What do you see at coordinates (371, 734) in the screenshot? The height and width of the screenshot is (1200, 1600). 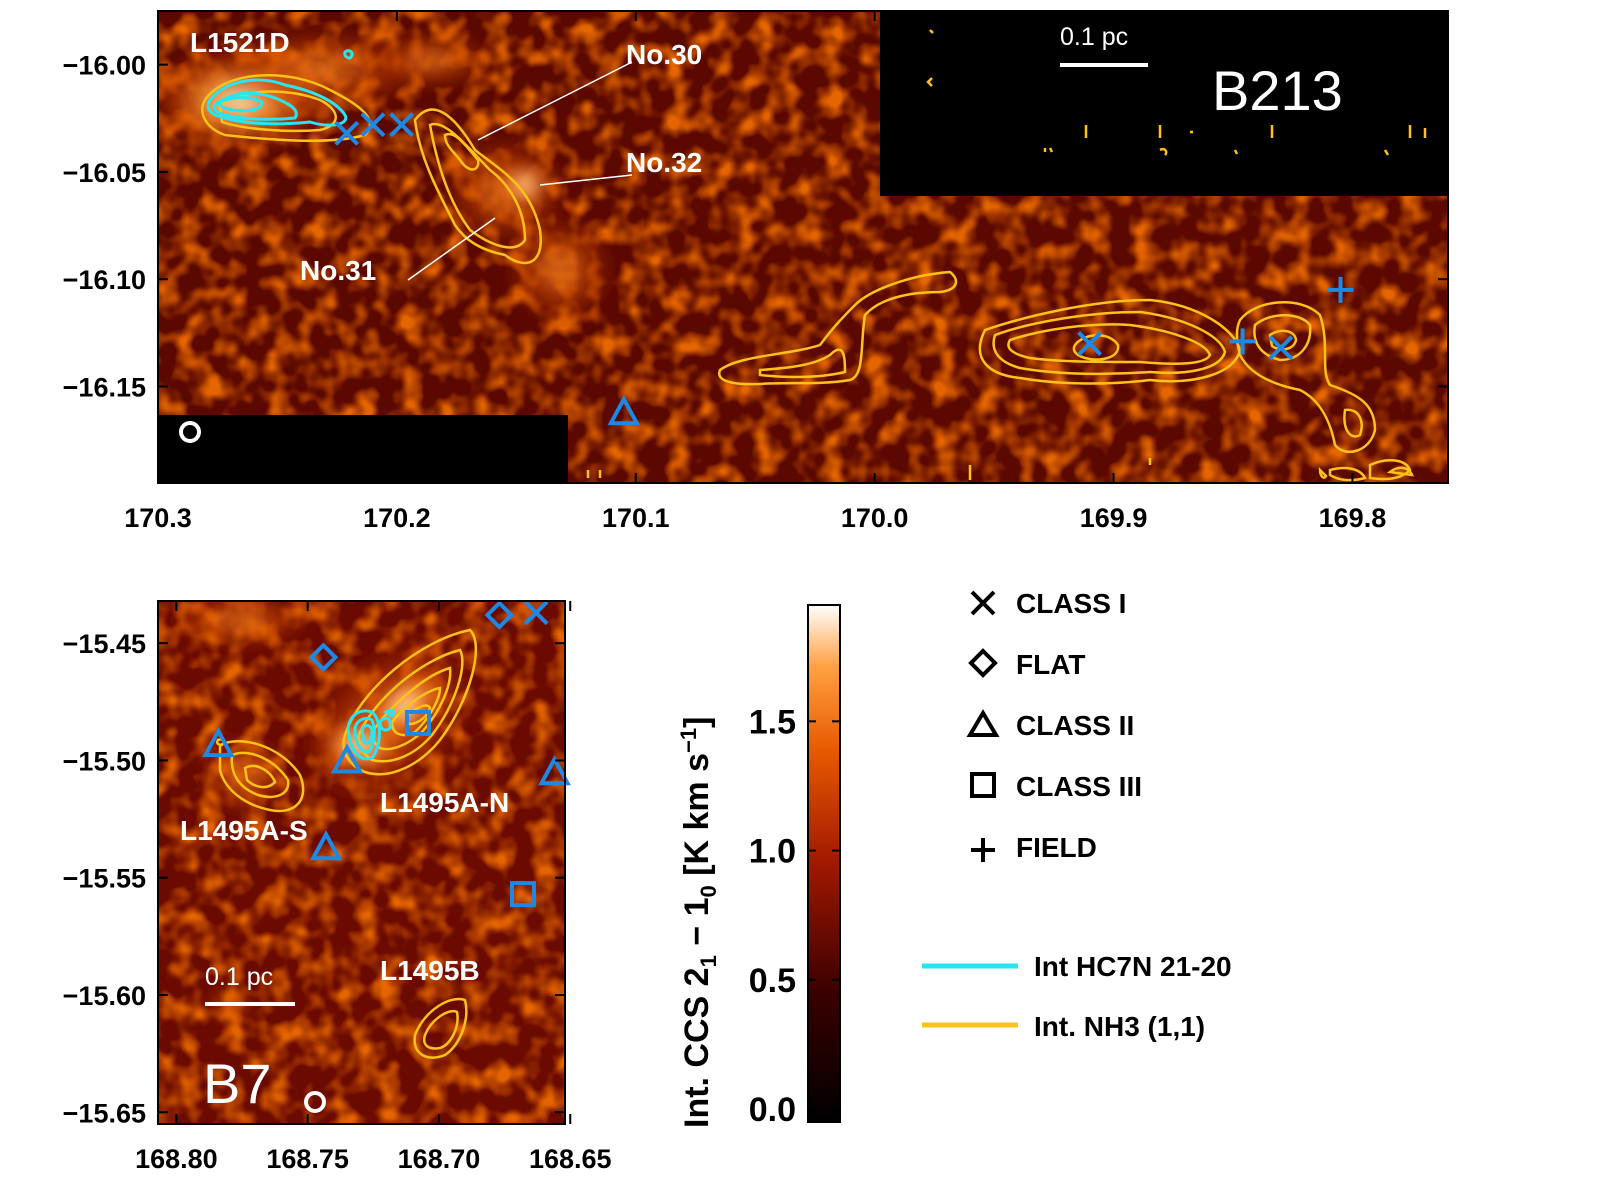 I see `b7-hc7n-contours` at bounding box center [371, 734].